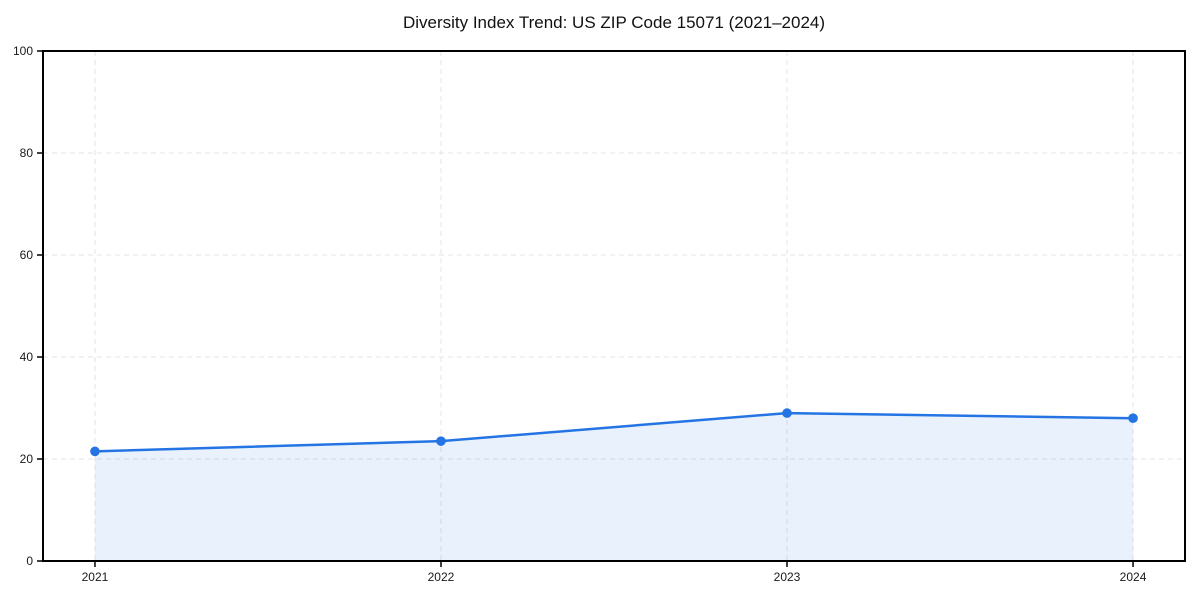 This screenshot has width=1200, height=600. Describe the element at coordinates (27, 255) in the screenshot. I see `y-tick-label: 60` at that location.